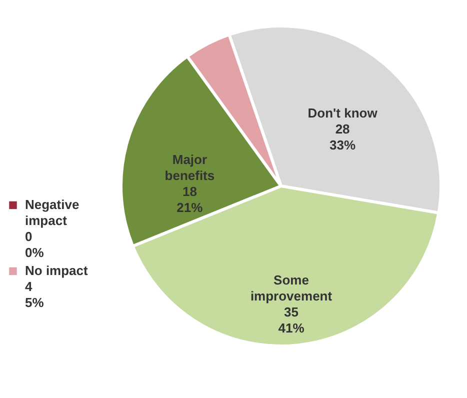  What do you see at coordinates (34, 294) in the screenshot?
I see `data-label: 4 5%` at bounding box center [34, 294].